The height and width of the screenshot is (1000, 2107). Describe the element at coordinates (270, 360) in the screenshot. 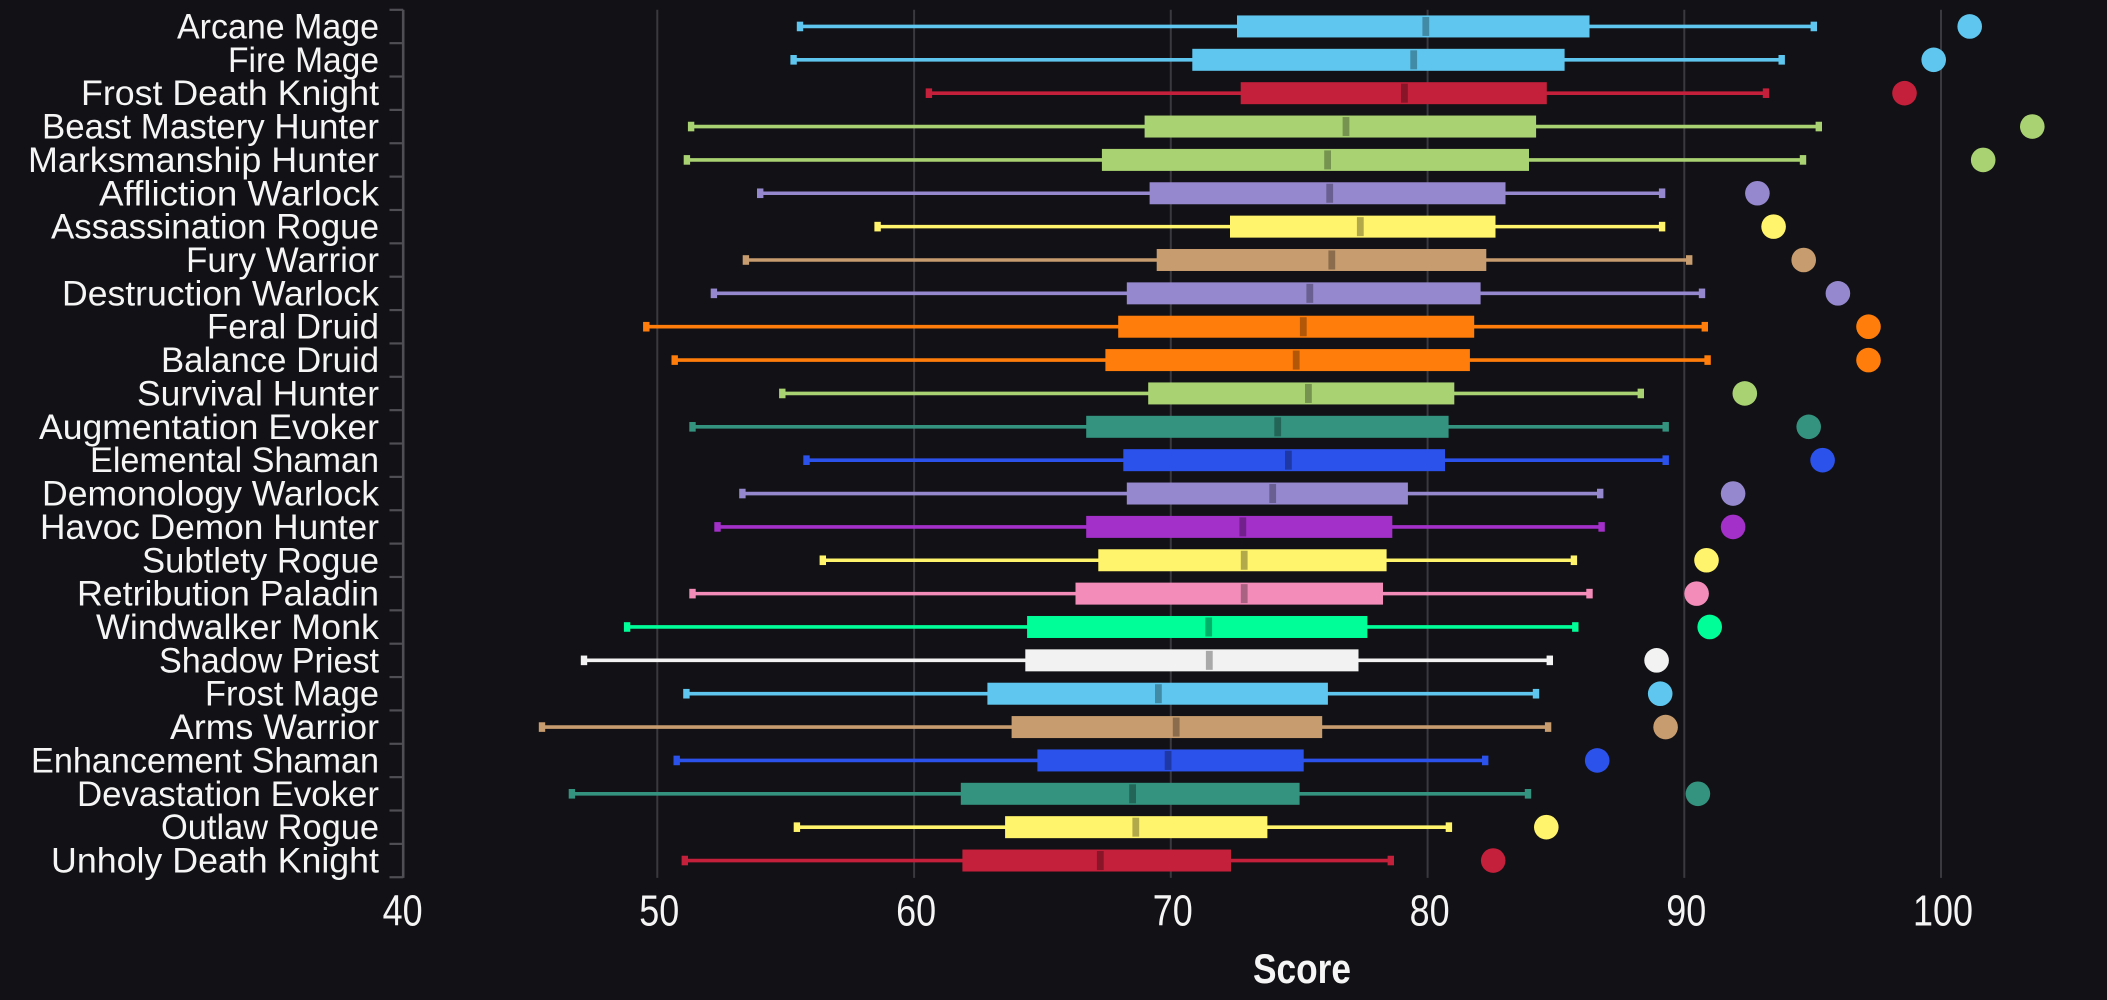

I see `svg-text: Balance Druid` at that location.